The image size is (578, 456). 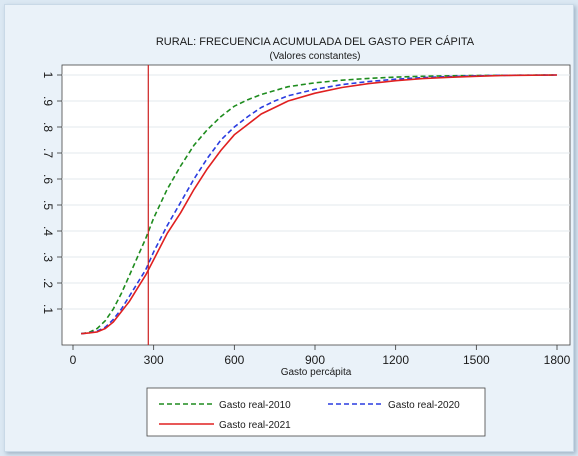 I want to click on y-axis-ticks: .1 .2 .3 .4 .5 .6 .7 .8 .9 1, so click(x=51, y=193).